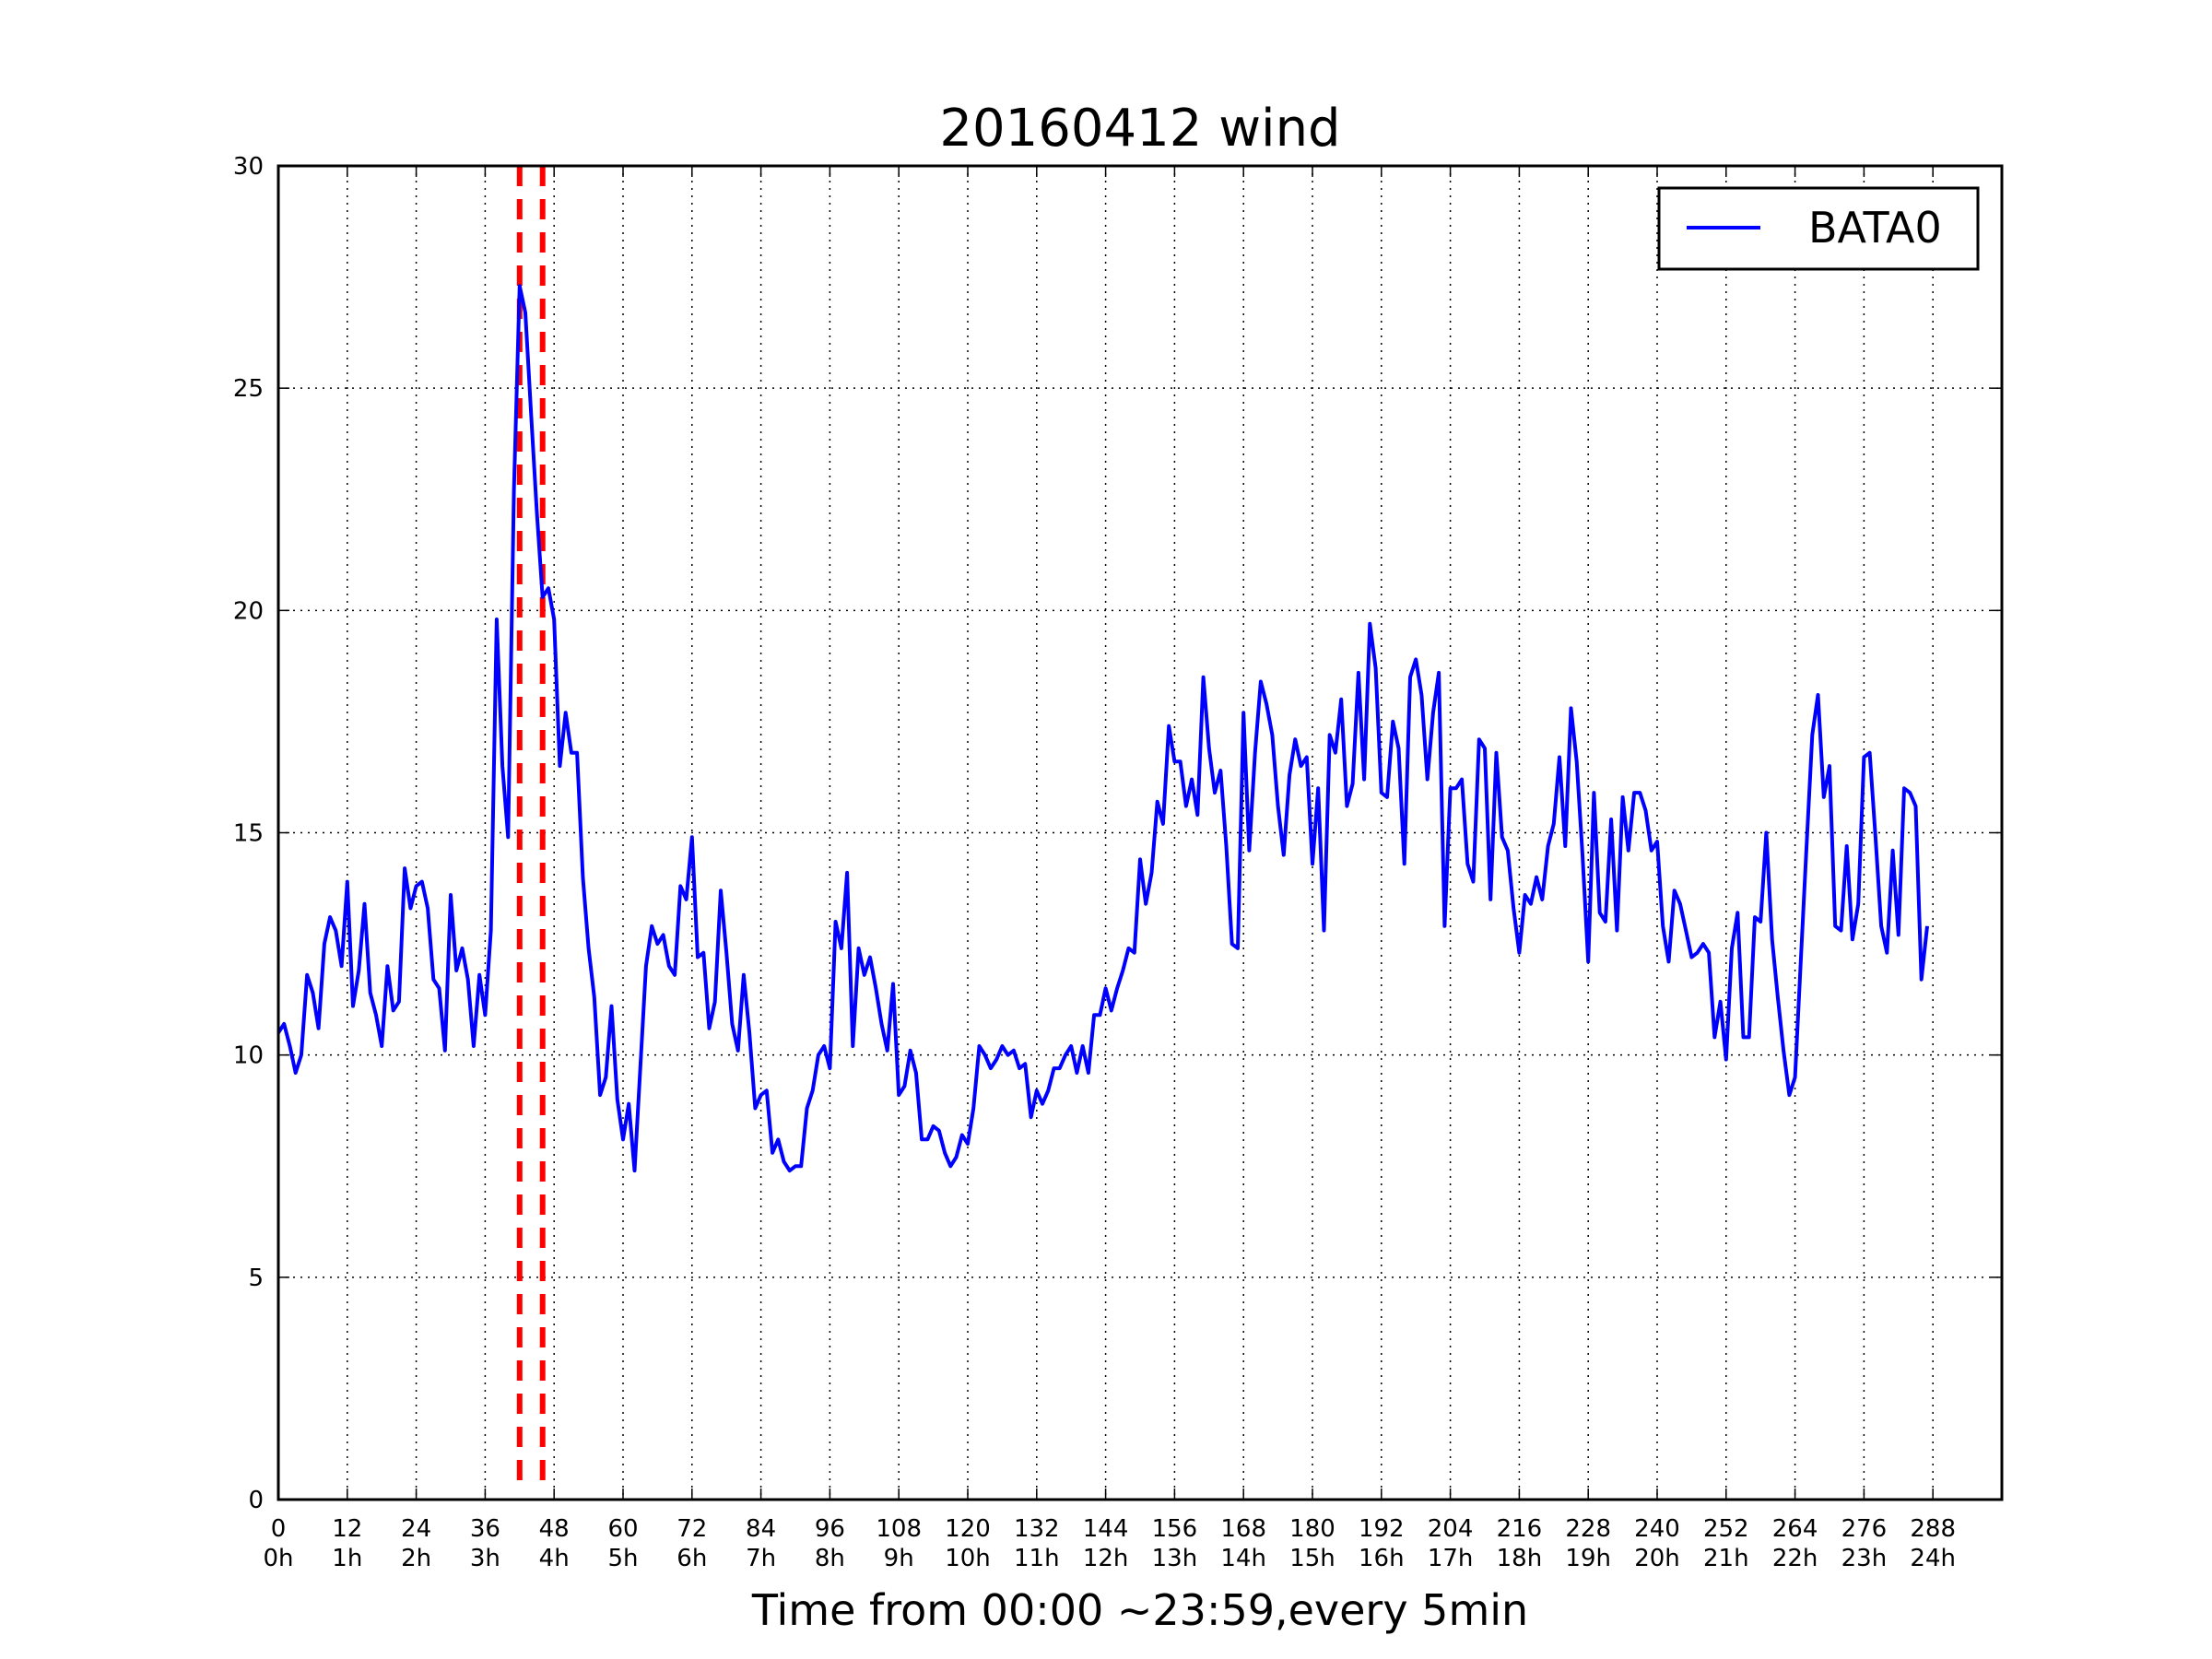  I want to click on x-tick-sublabel: 24h, so click(1933, 1558).